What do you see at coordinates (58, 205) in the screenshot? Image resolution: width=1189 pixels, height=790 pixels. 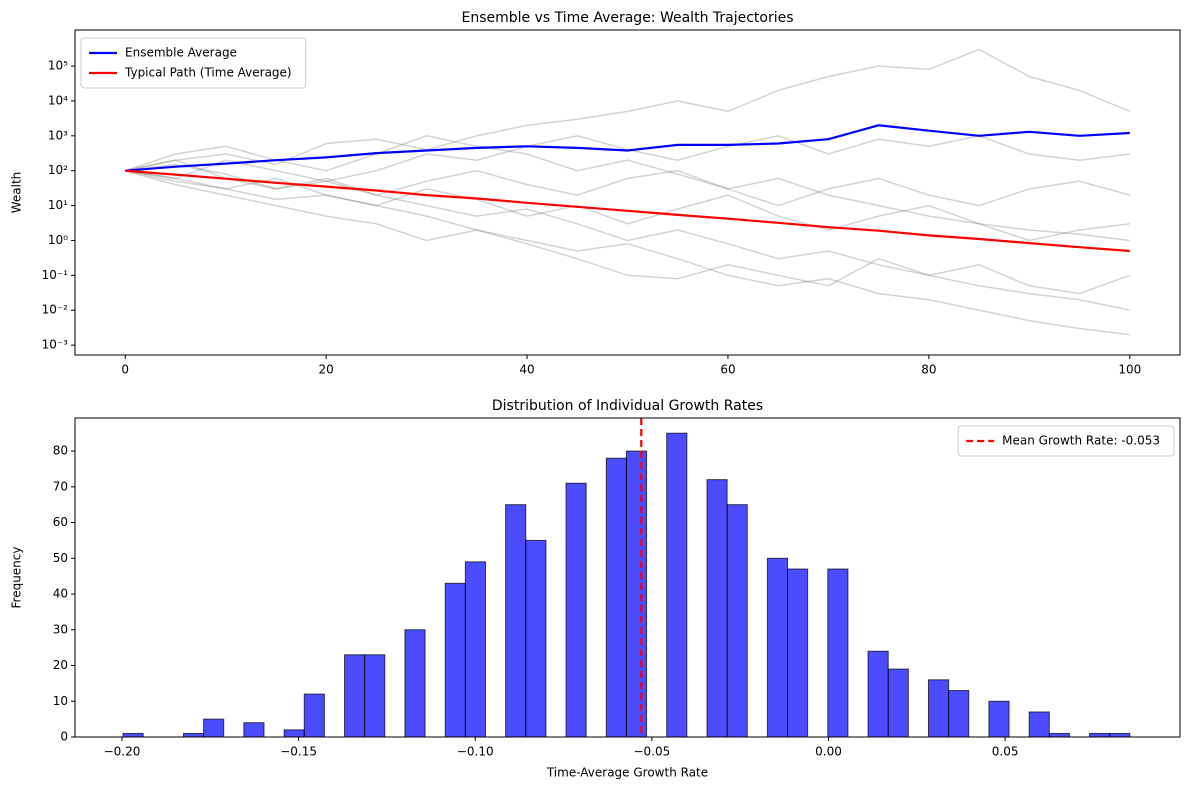 I see `y-tick-label: 10¹` at bounding box center [58, 205].